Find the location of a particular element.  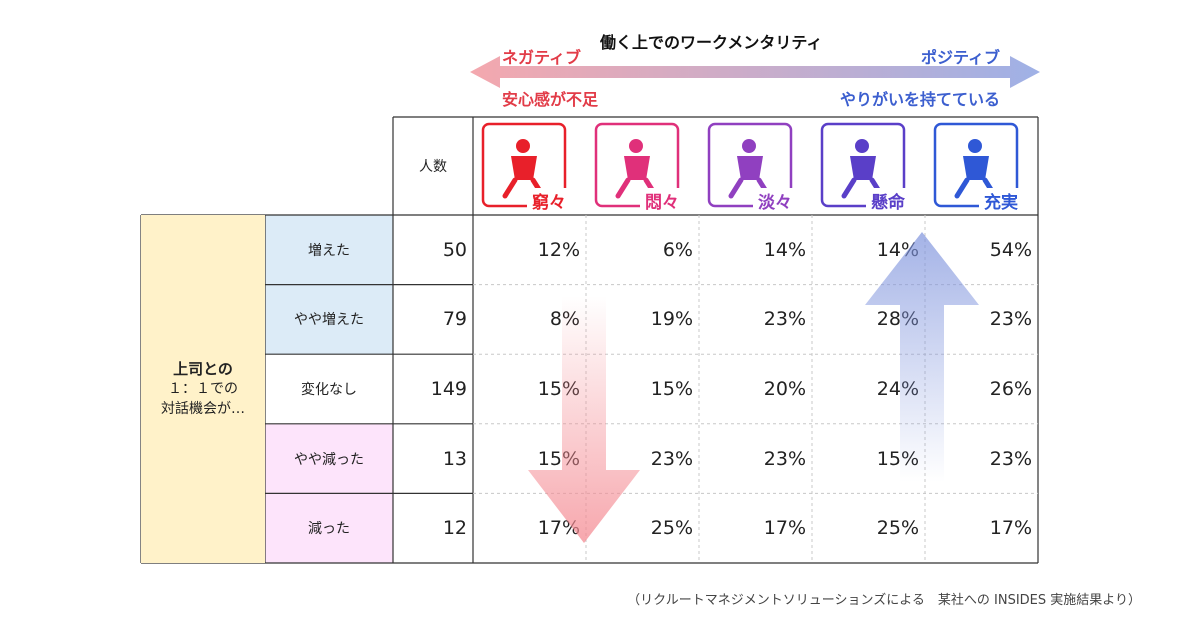

row-count: 149 is located at coordinates (448, 388).